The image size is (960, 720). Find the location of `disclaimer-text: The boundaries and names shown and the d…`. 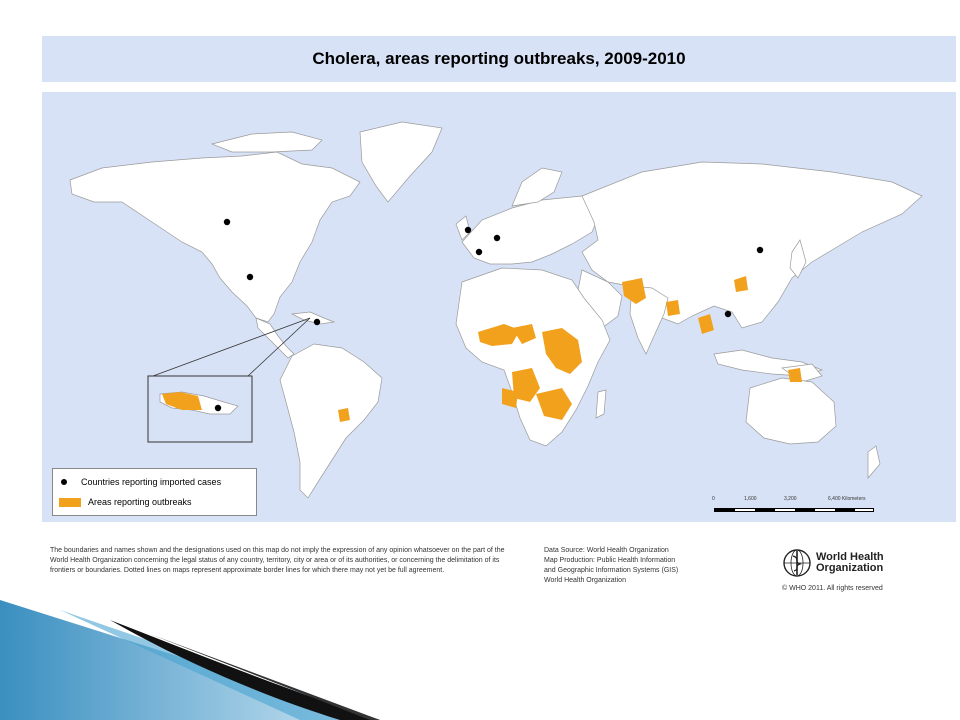

disclaimer-text: The boundaries and names shown and the d… is located at coordinates (277, 560).